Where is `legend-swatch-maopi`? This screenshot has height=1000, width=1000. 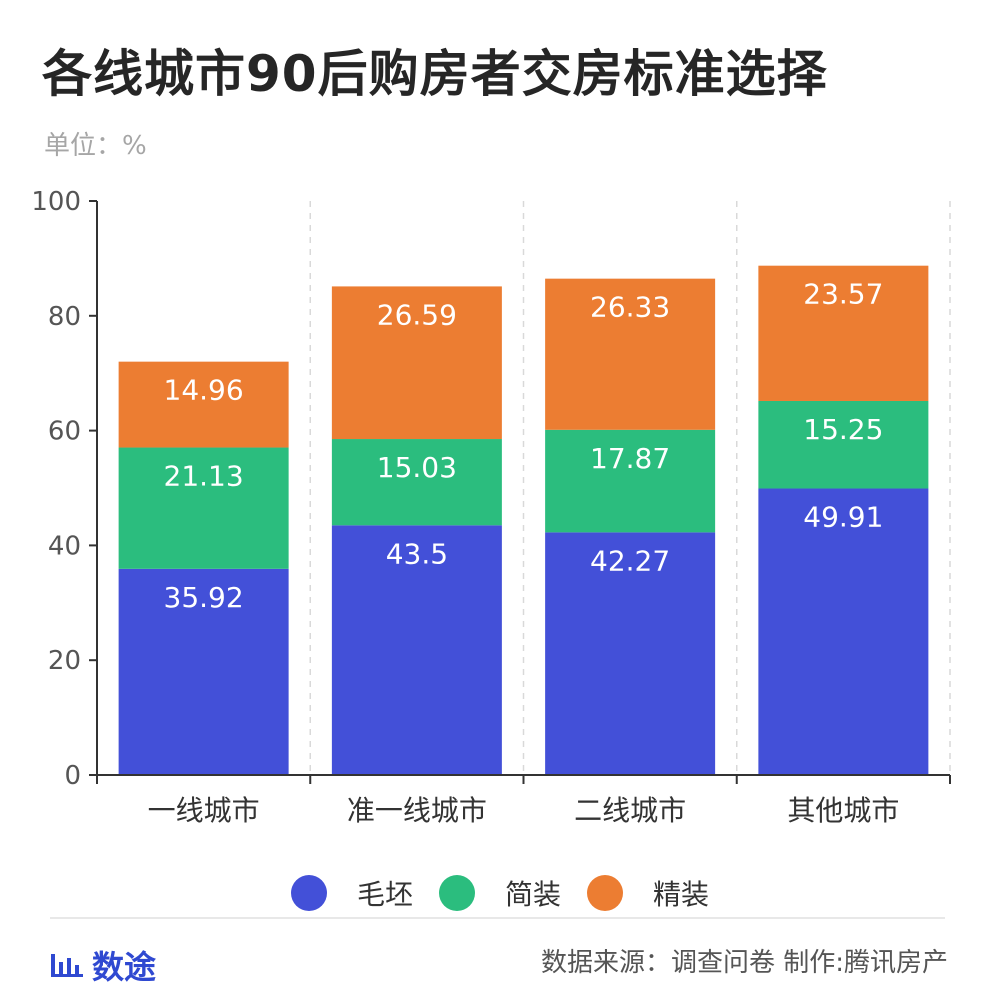
legend-swatch-maopi is located at coordinates (308, 893).